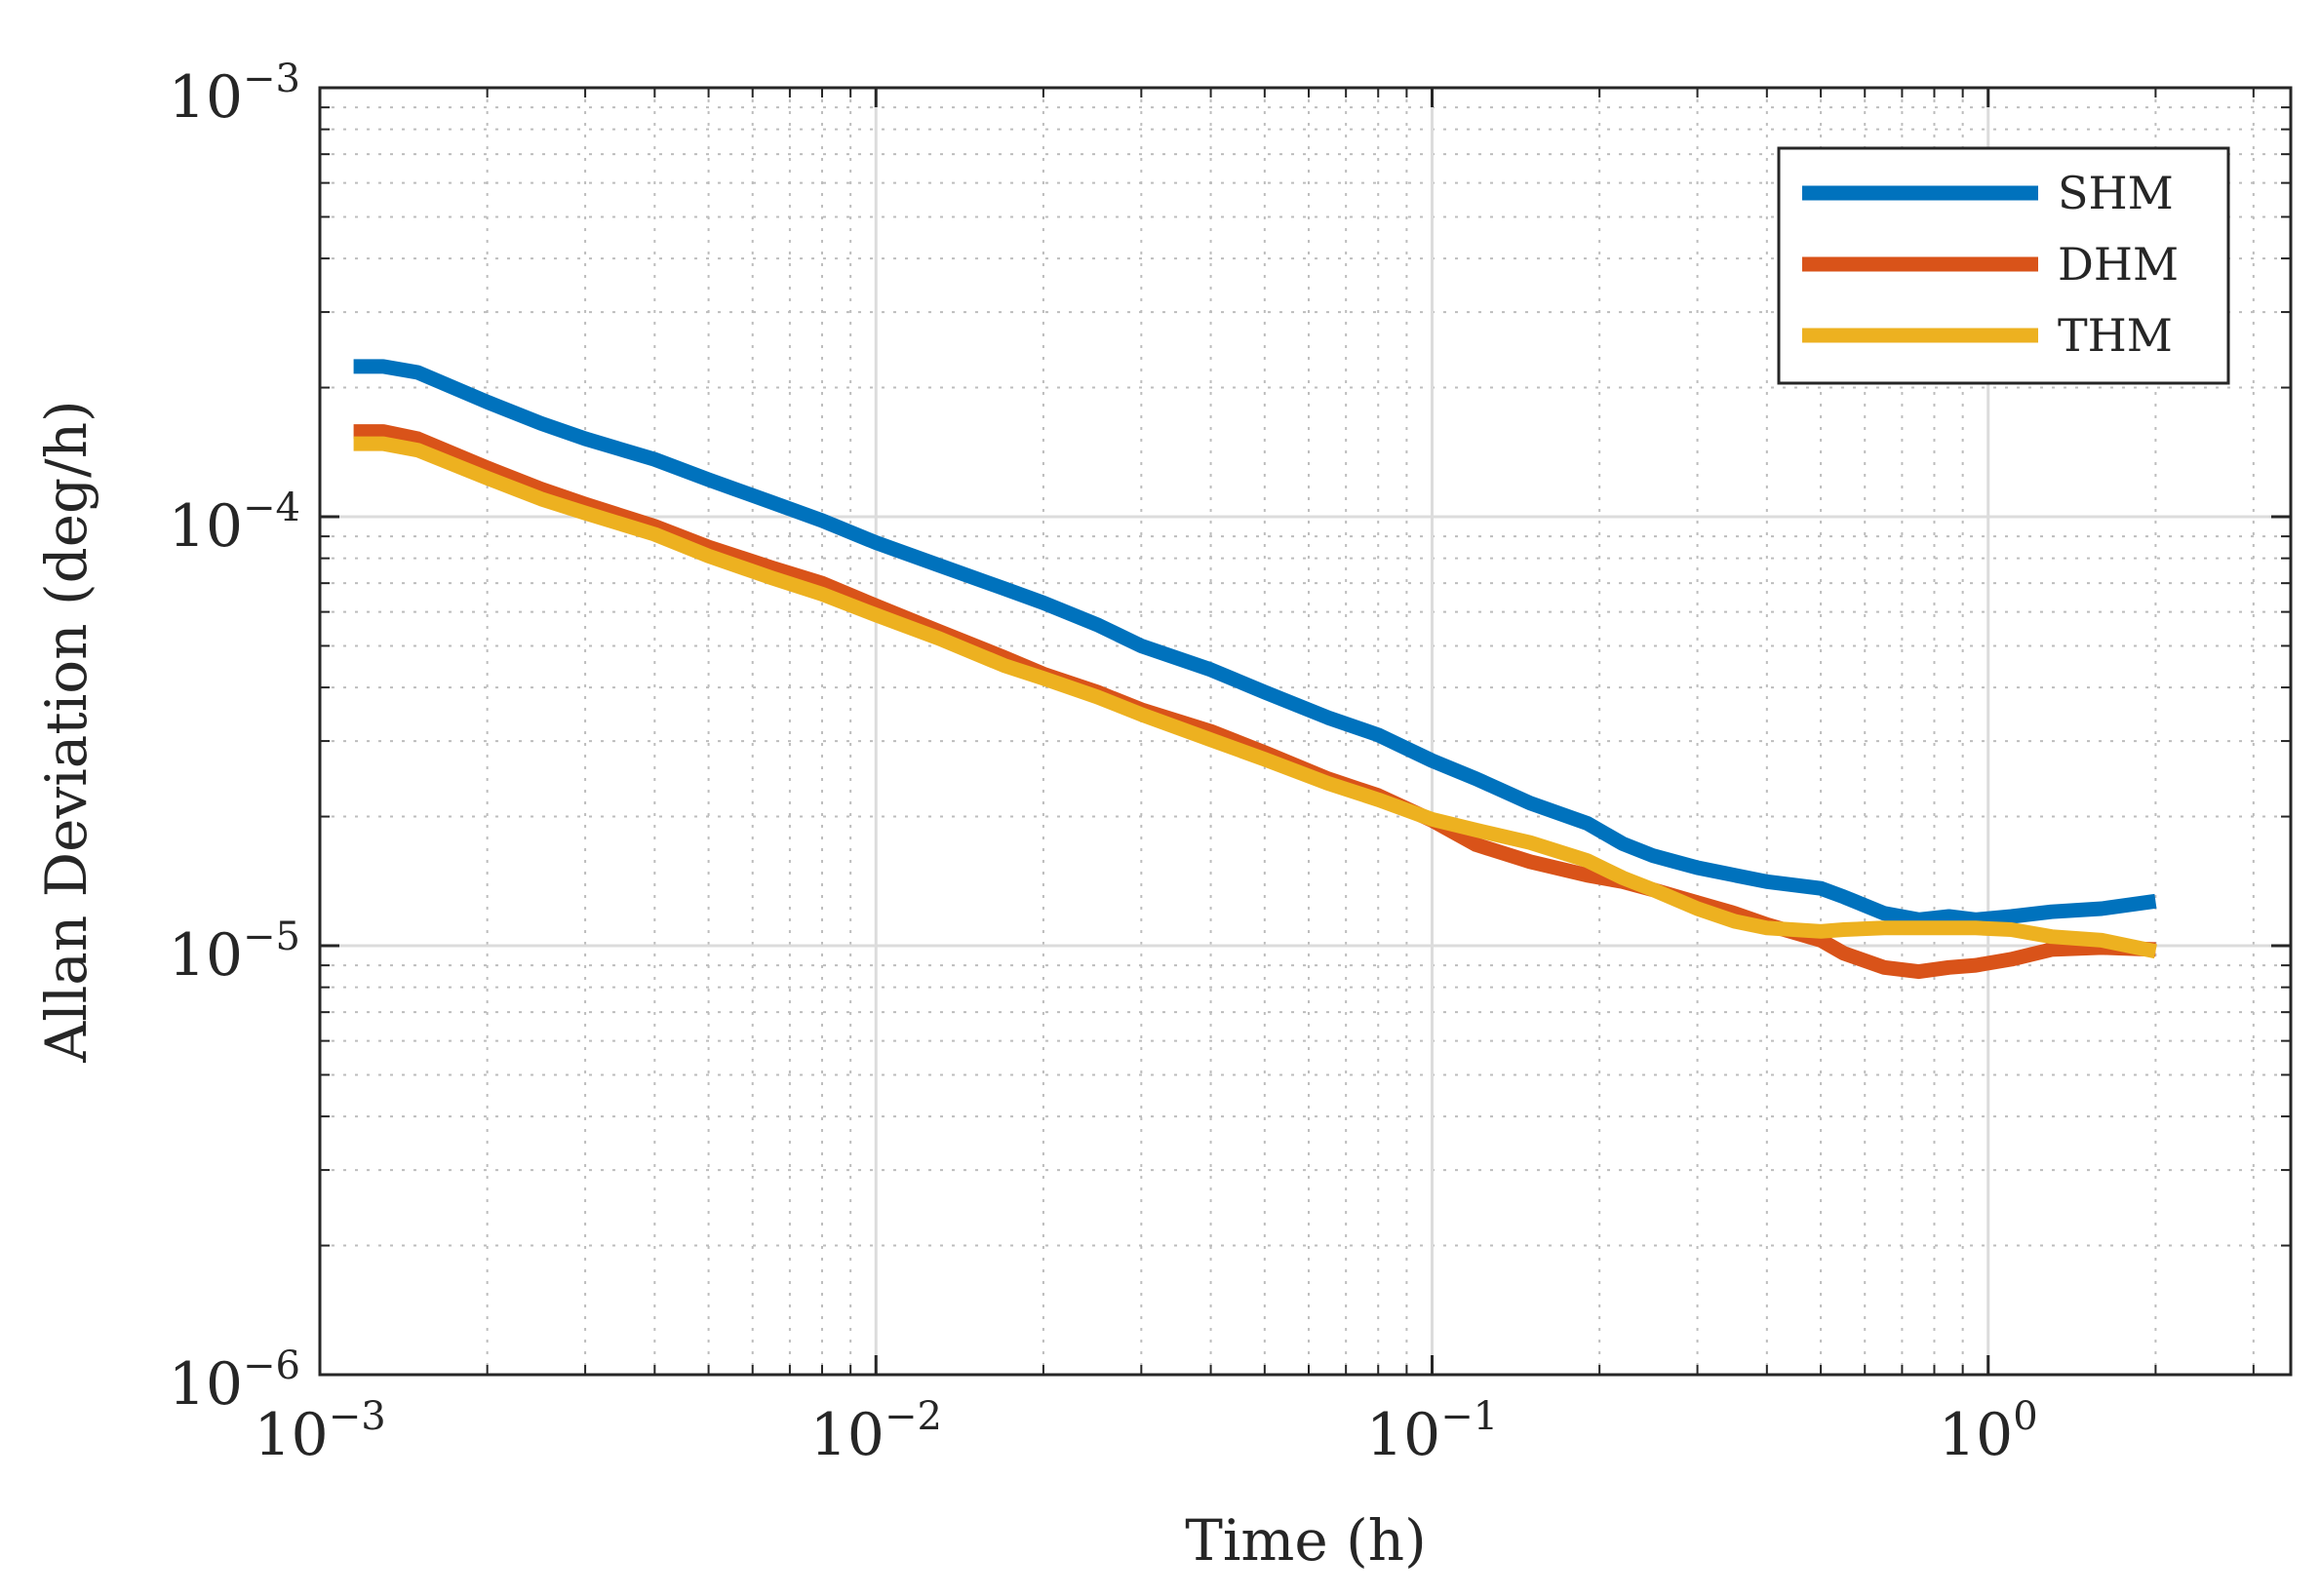 The image size is (2320, 1596). I want to click on x-tick-label: 10⁻¹, so click(1432, 1432).